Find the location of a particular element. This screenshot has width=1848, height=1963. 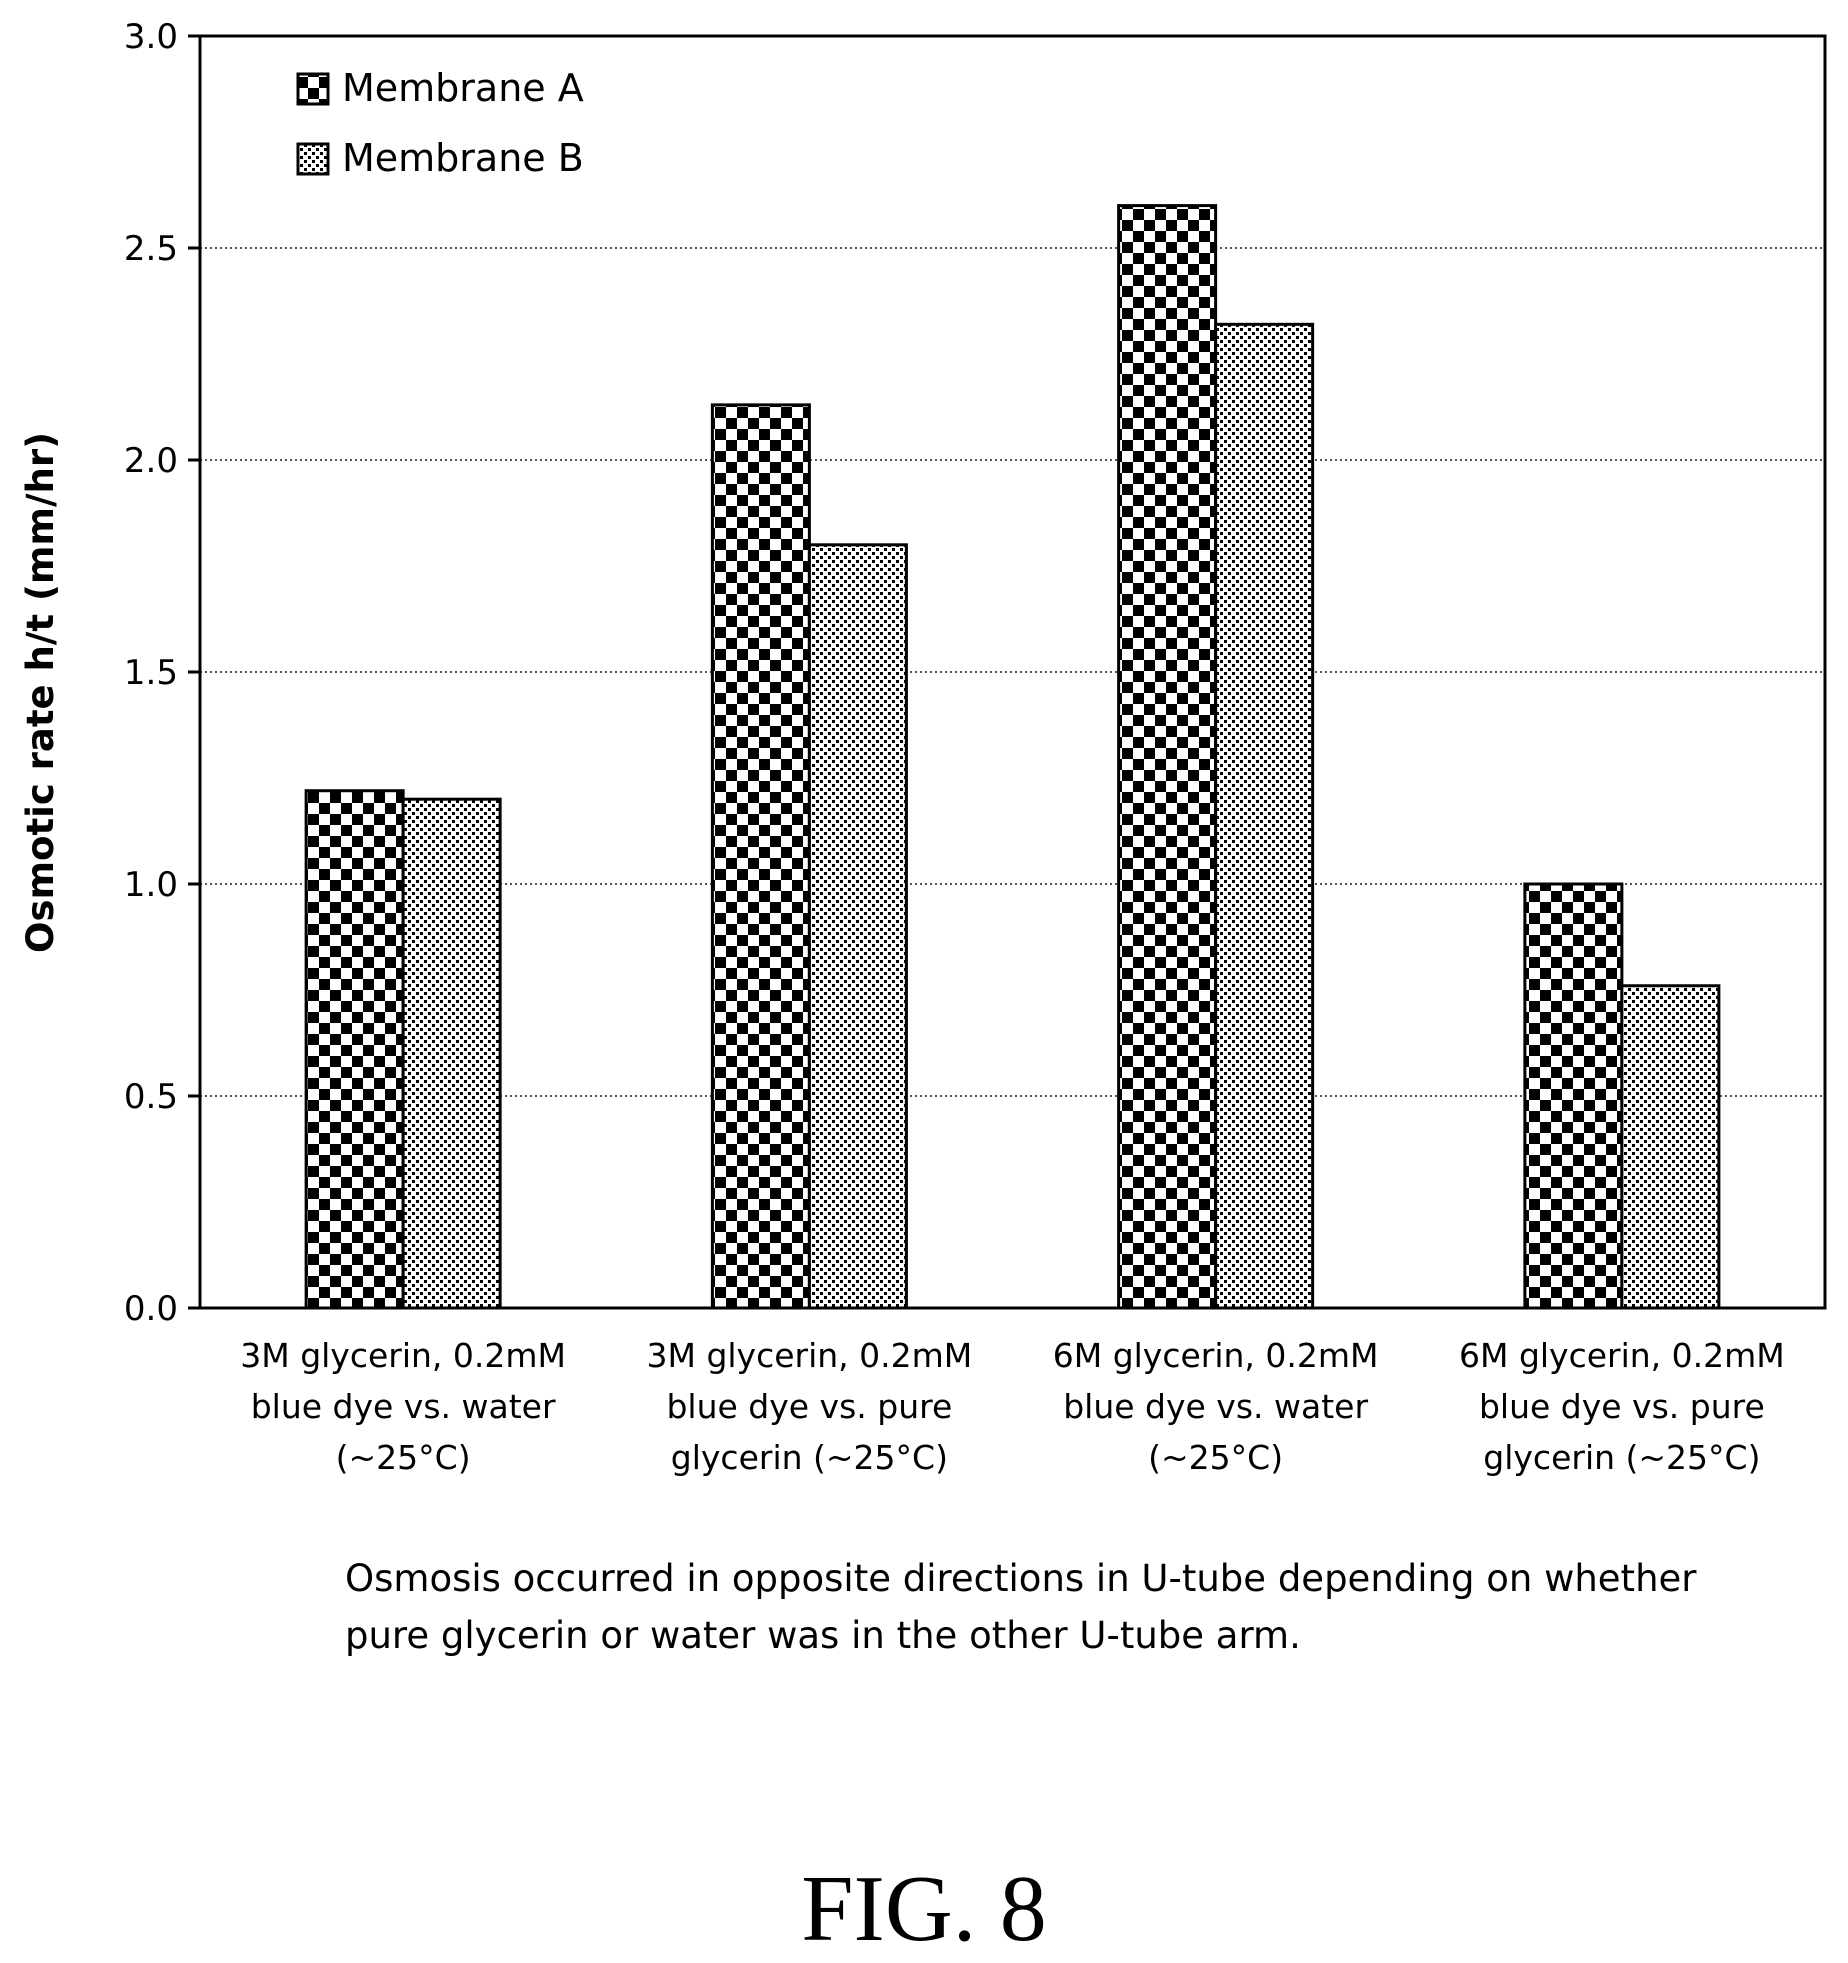

y-tick-label: 2.0 is located at coordinates (151, 461).